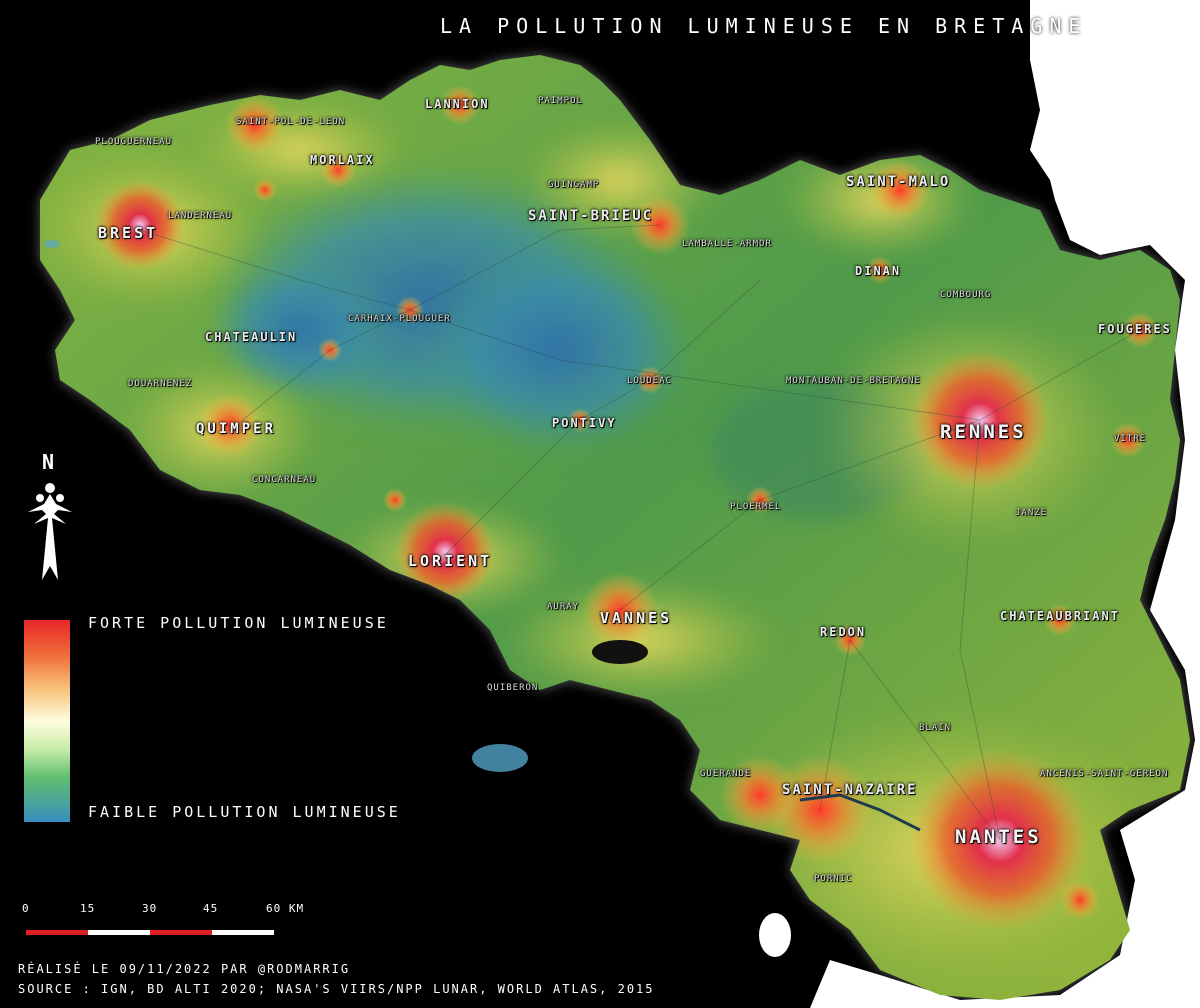  What do you see at coordinates (591, 216) in the screenshot?
I see `city-label-saint-brieuc: SAINT-BRIEUC` at bounding box center [591, 216].